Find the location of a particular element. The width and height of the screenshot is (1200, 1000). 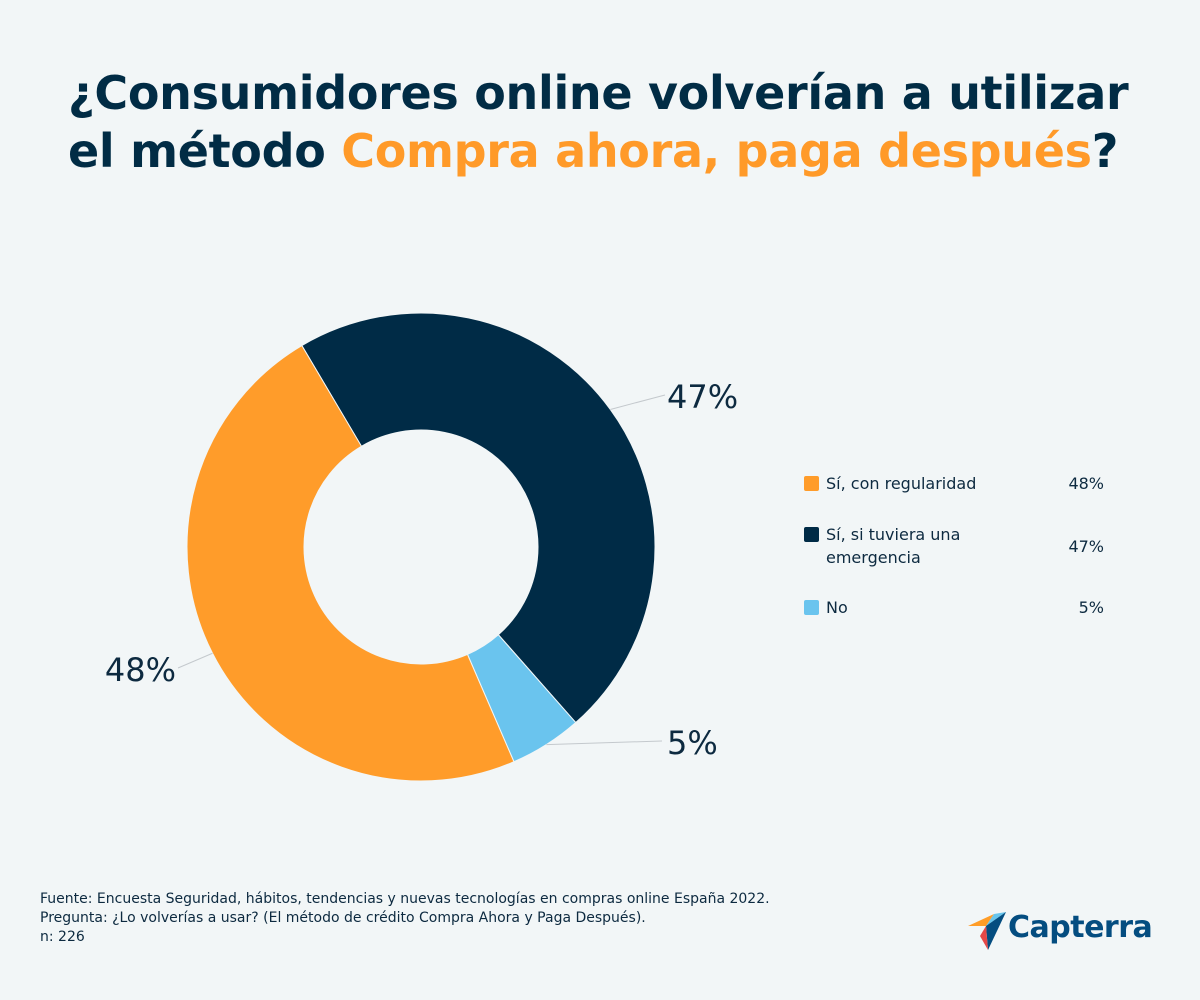

capterra-logo: Capterra is located at coordinates (1066, 932).